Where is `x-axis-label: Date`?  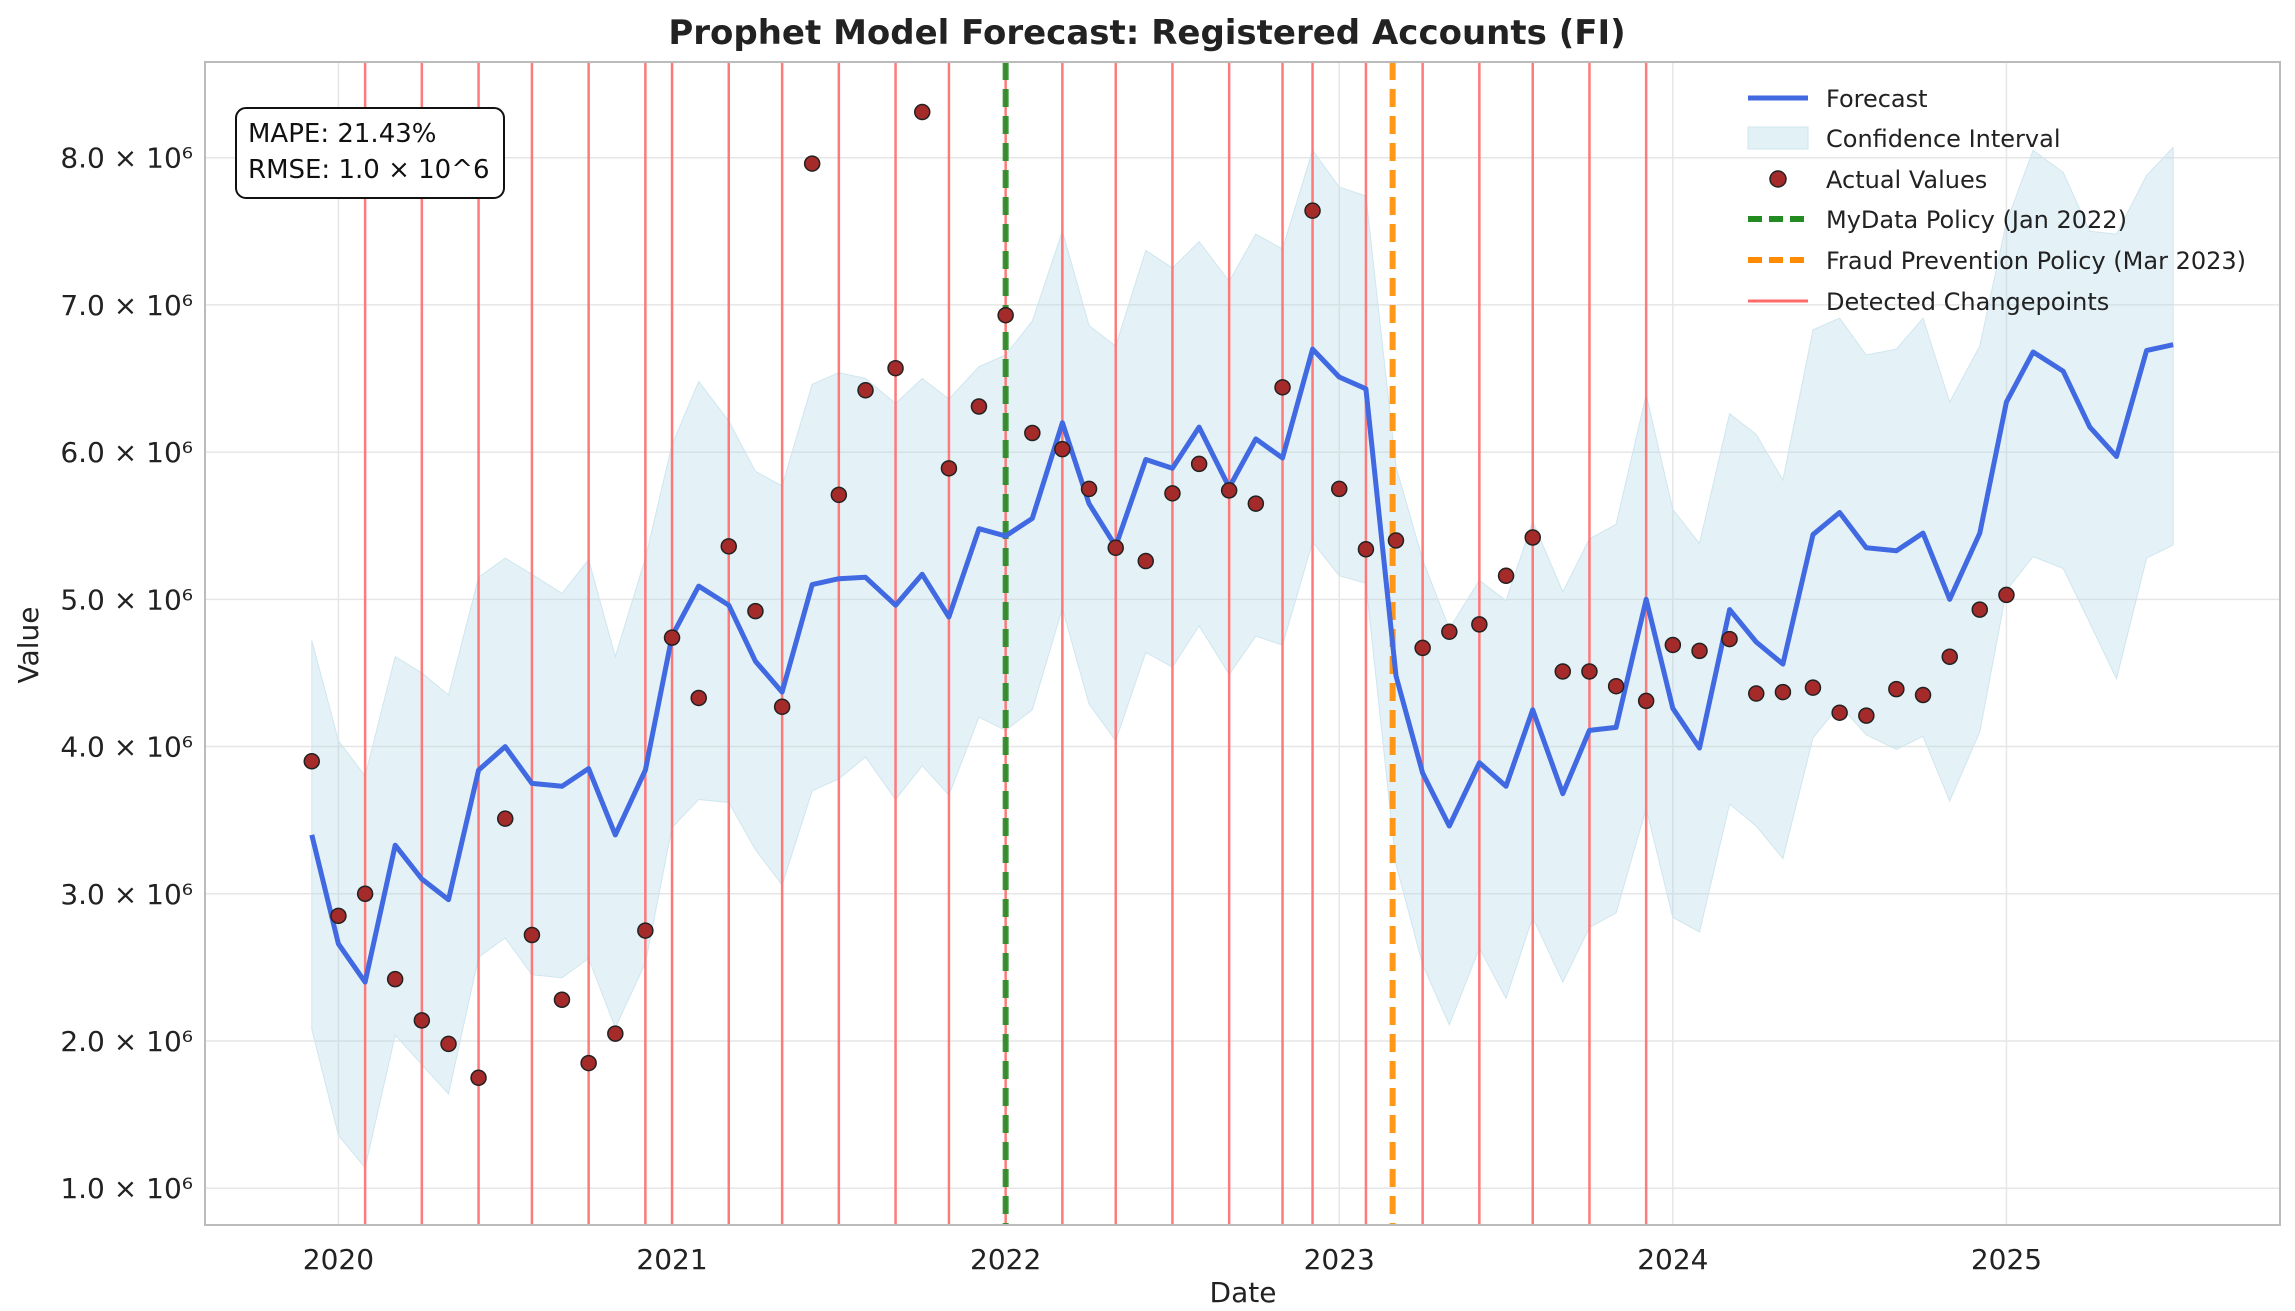 x-axis-label: Date is located at coordinates (1243, 1292).